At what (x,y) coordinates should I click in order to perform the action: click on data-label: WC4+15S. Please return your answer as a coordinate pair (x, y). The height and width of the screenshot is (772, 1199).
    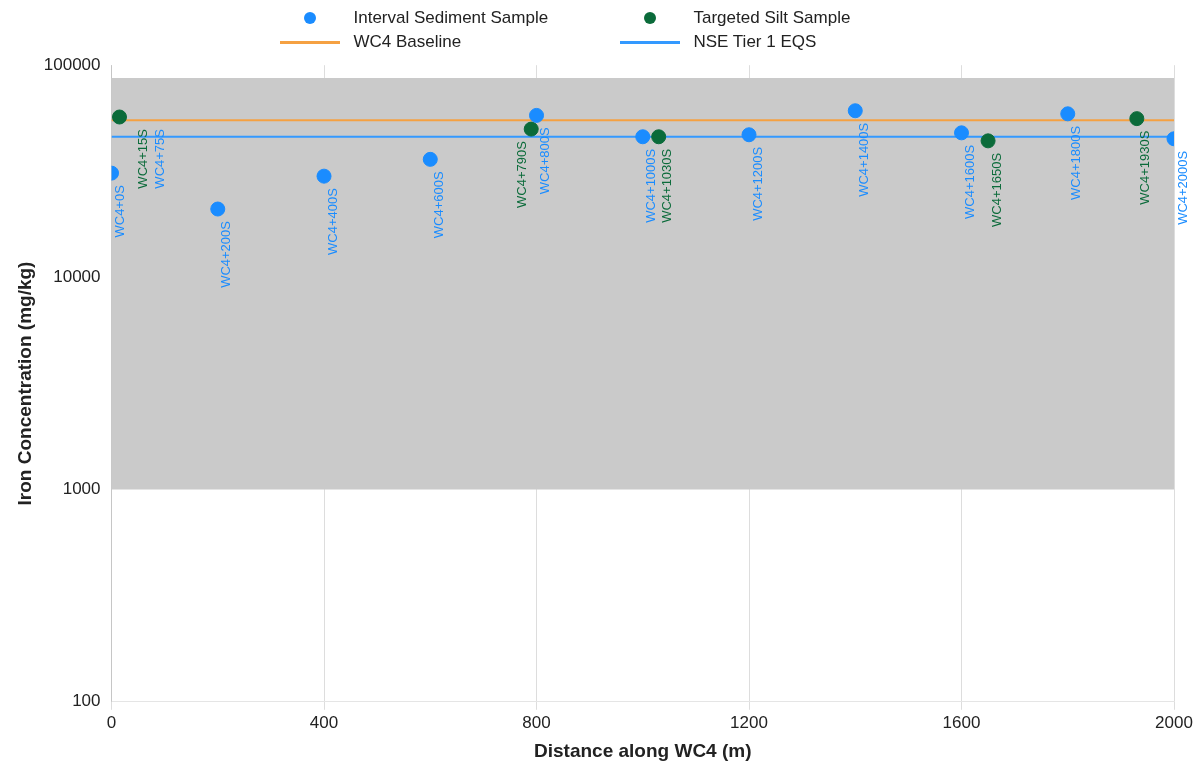
    Looking at the image, I should click on (143, 158).